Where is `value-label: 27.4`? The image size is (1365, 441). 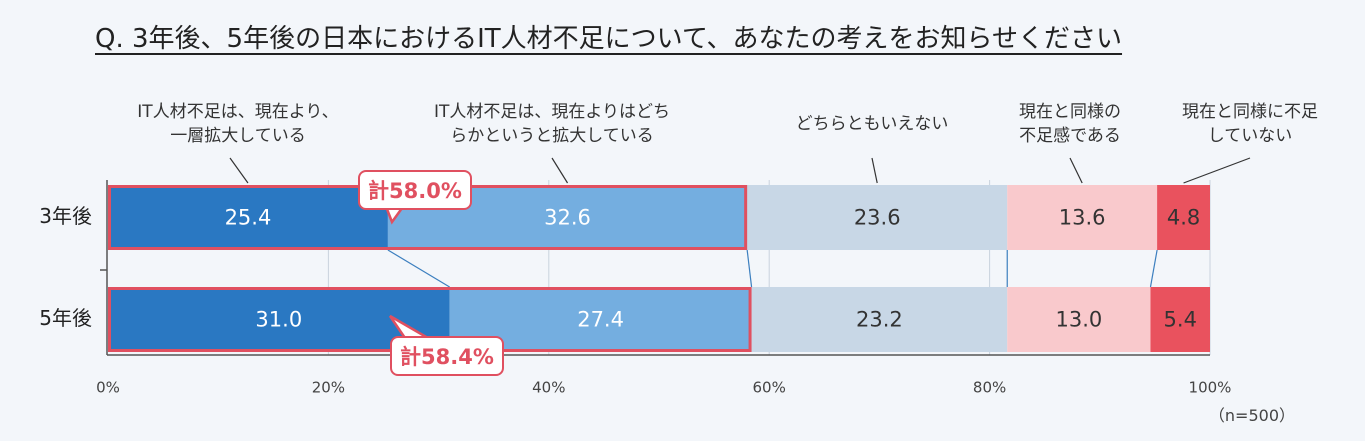
value-label: 27.4 is located at coordinates (600, 320).